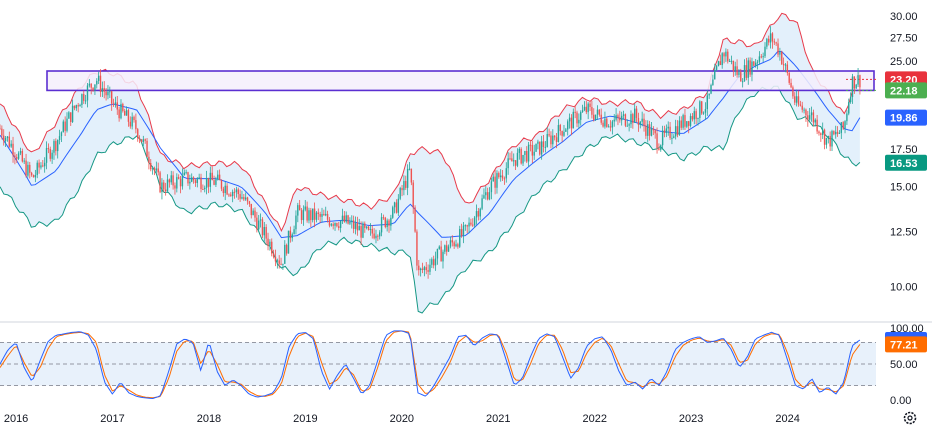  Describe the element at coordinates (906, 90) in the screenshot. I see `axis-value-tag: 22.18` at that location.